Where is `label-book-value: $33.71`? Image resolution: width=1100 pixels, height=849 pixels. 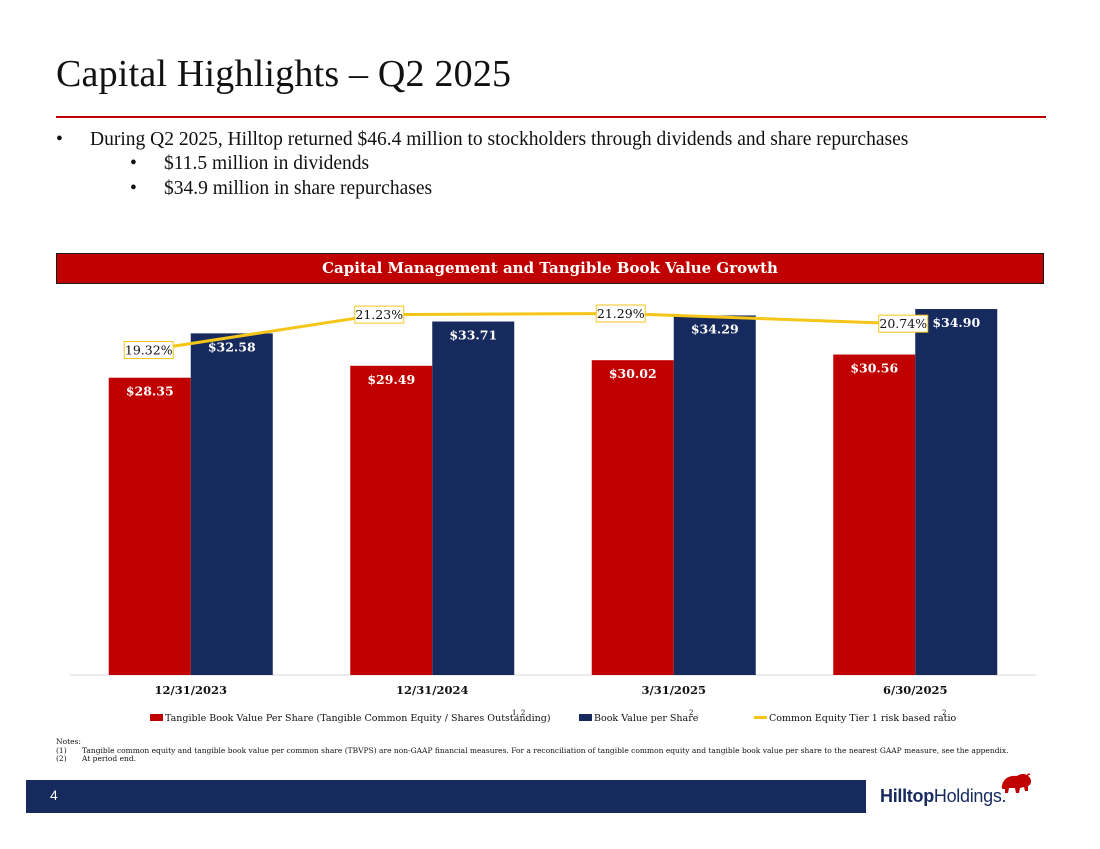 label-book-value: $33.71 is located at coordinates (473, 335).